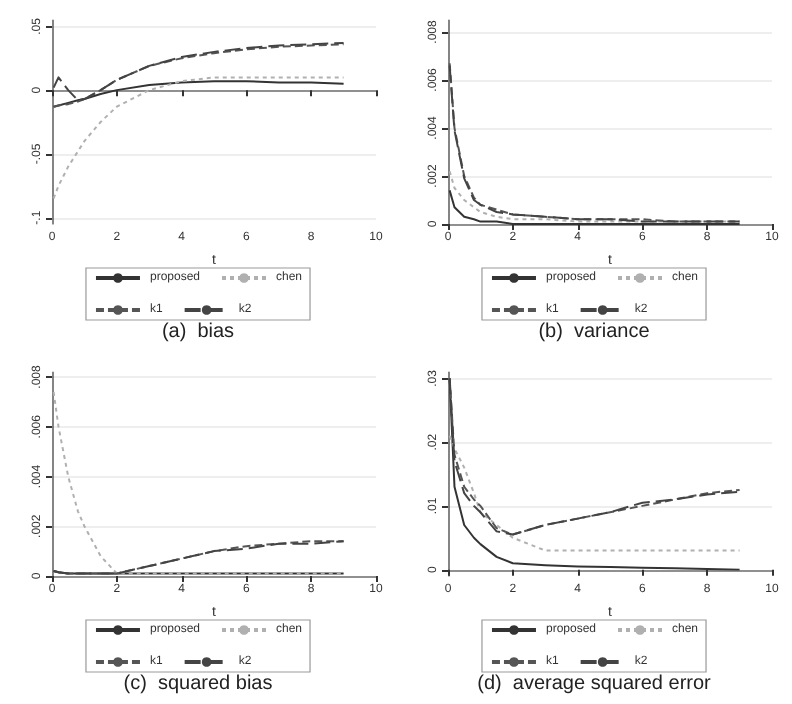 Image resolution: width=792 pixels, height=704 pixels. What do you see at coordinates (595, 684) in the screenshot?
I see `text: (d) average squared error` at bounding box center [595, 684].